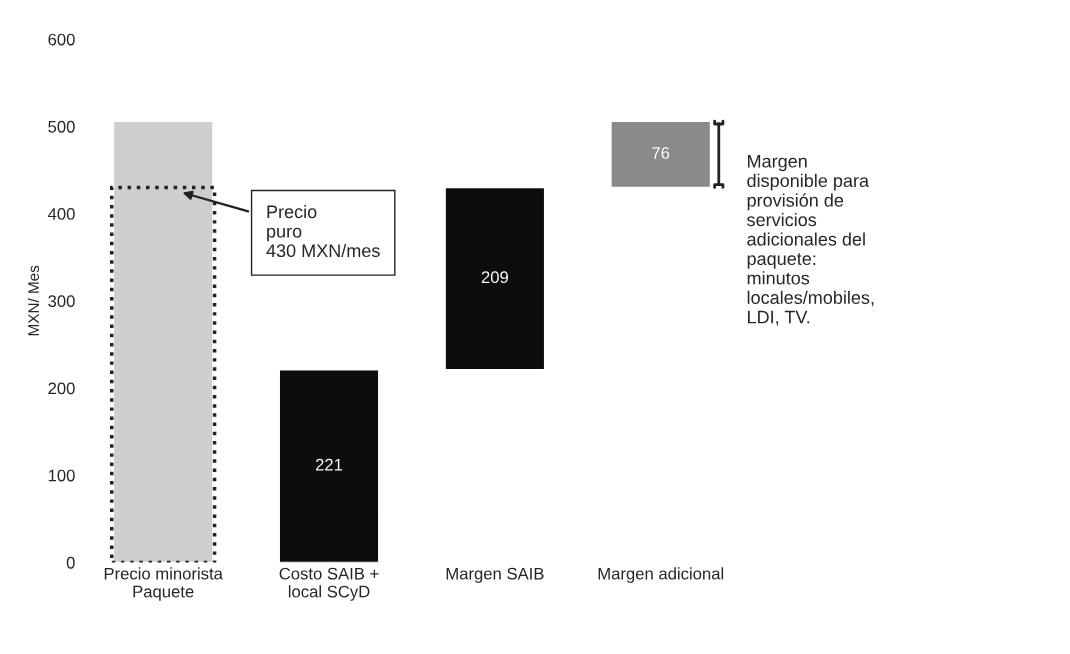 Image resolution: width=1070 pixels, height=654 pixels. Describe the element at coordinates (495, 575) in the screenshot. I see `x-tick-label: Margen SAIB` at that location.